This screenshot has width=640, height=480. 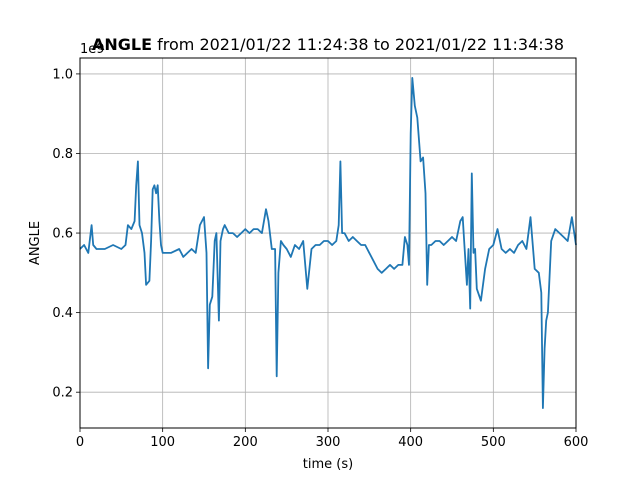 What do you see at coordinates (62, 393) in the screenshot?
I see `y-tick-label: 0.2` at bounding box center [62, 393].